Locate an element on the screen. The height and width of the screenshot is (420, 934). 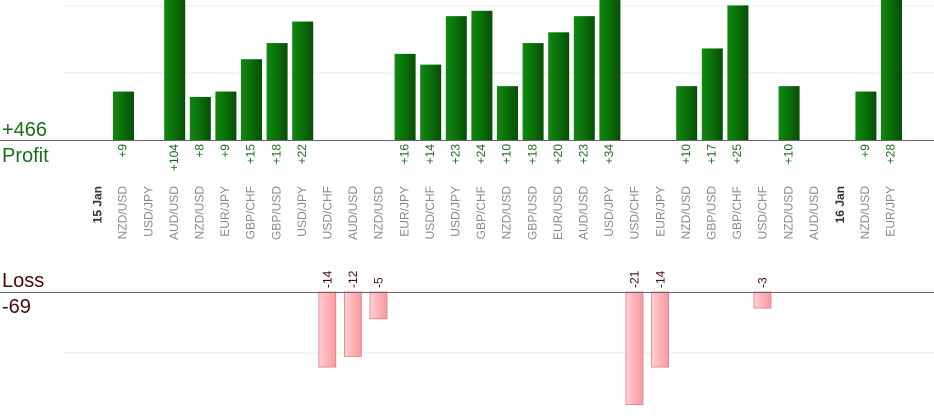
profit-data-label: +17 is located at coordinates (711, 154).